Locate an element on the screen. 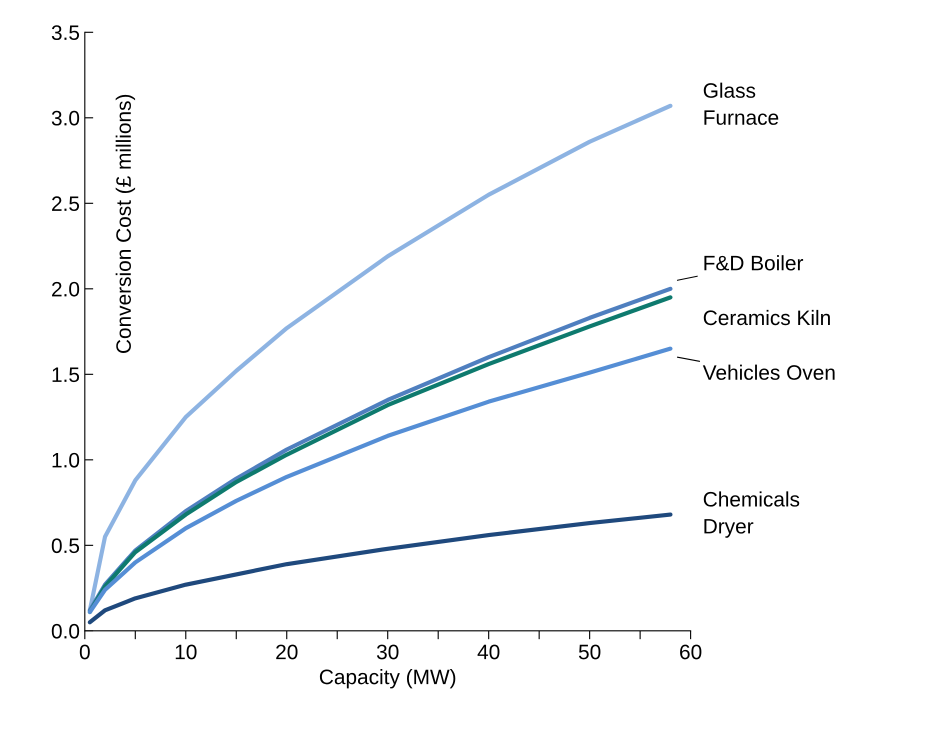  y-tick-label: 2.0 is located at coordinates (66, 289).